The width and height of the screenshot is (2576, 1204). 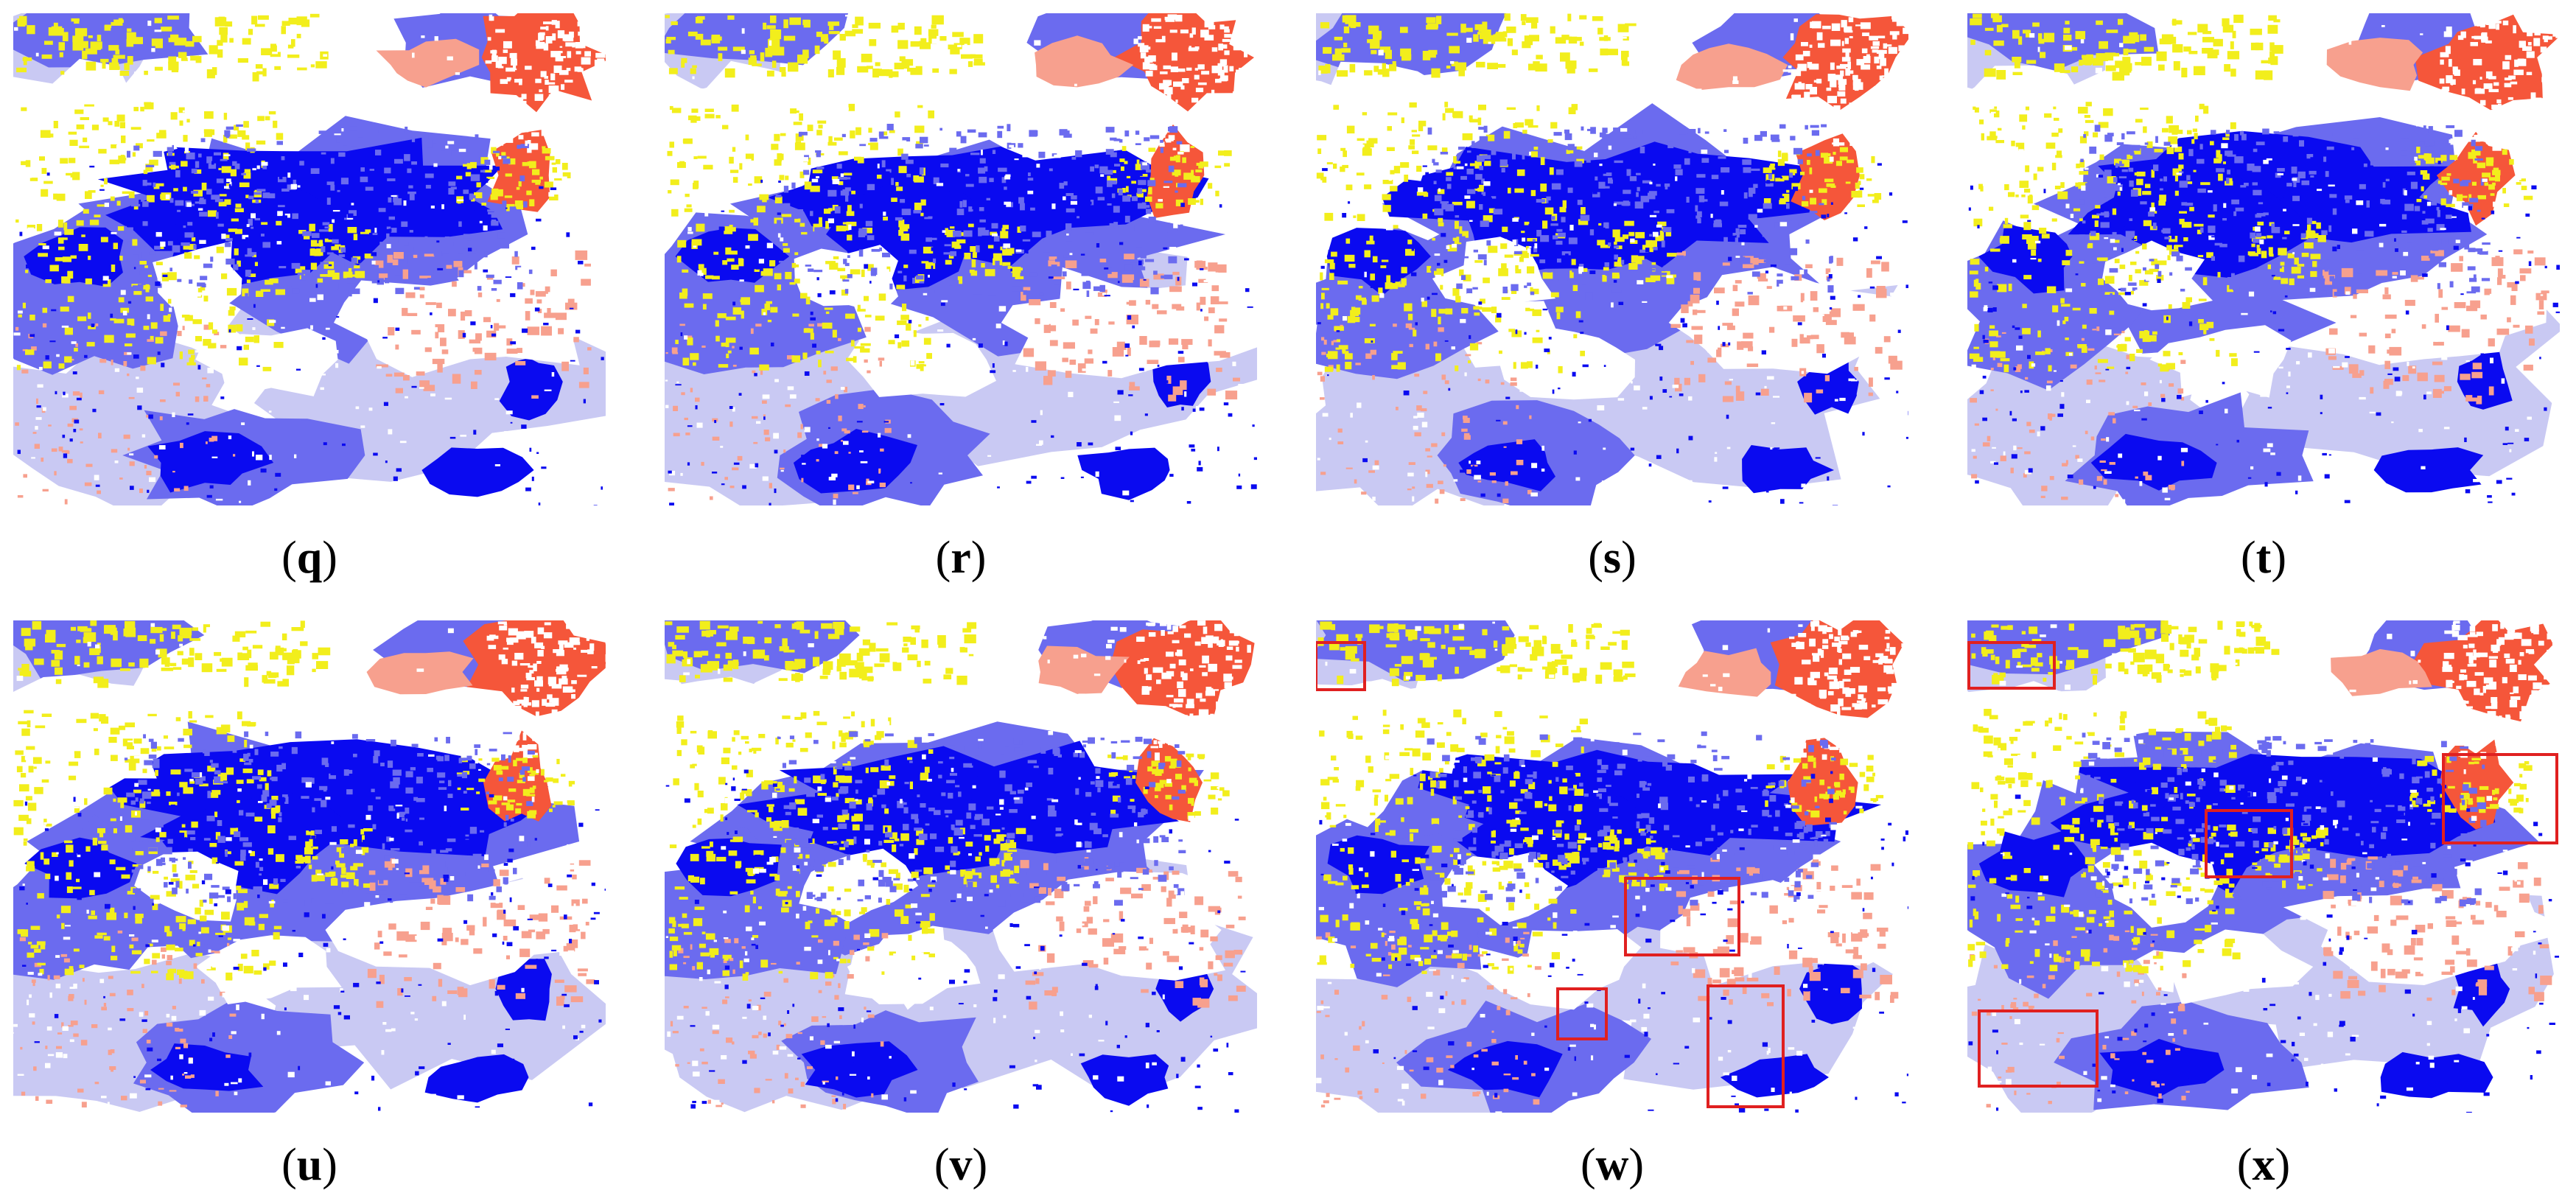 What do you see at coordinates (309, 558) in the screenshot?
I see `caption-q: (q)` at bounding box center [309, 558].